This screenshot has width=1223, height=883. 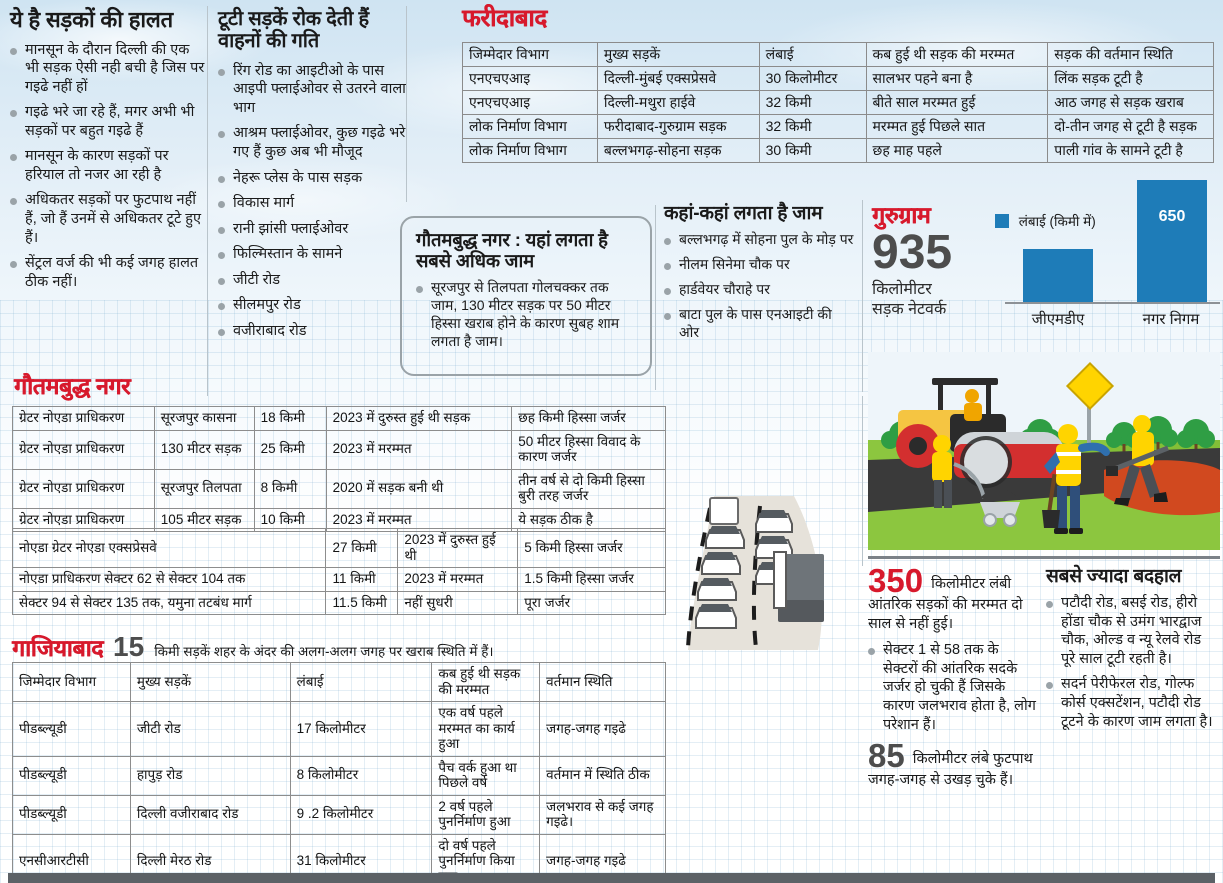 What do you see at coordinates (419, 449) in the screenshot?
I see `table-cell: 2023 में मरम्मत` at bounding box center [419, 449].